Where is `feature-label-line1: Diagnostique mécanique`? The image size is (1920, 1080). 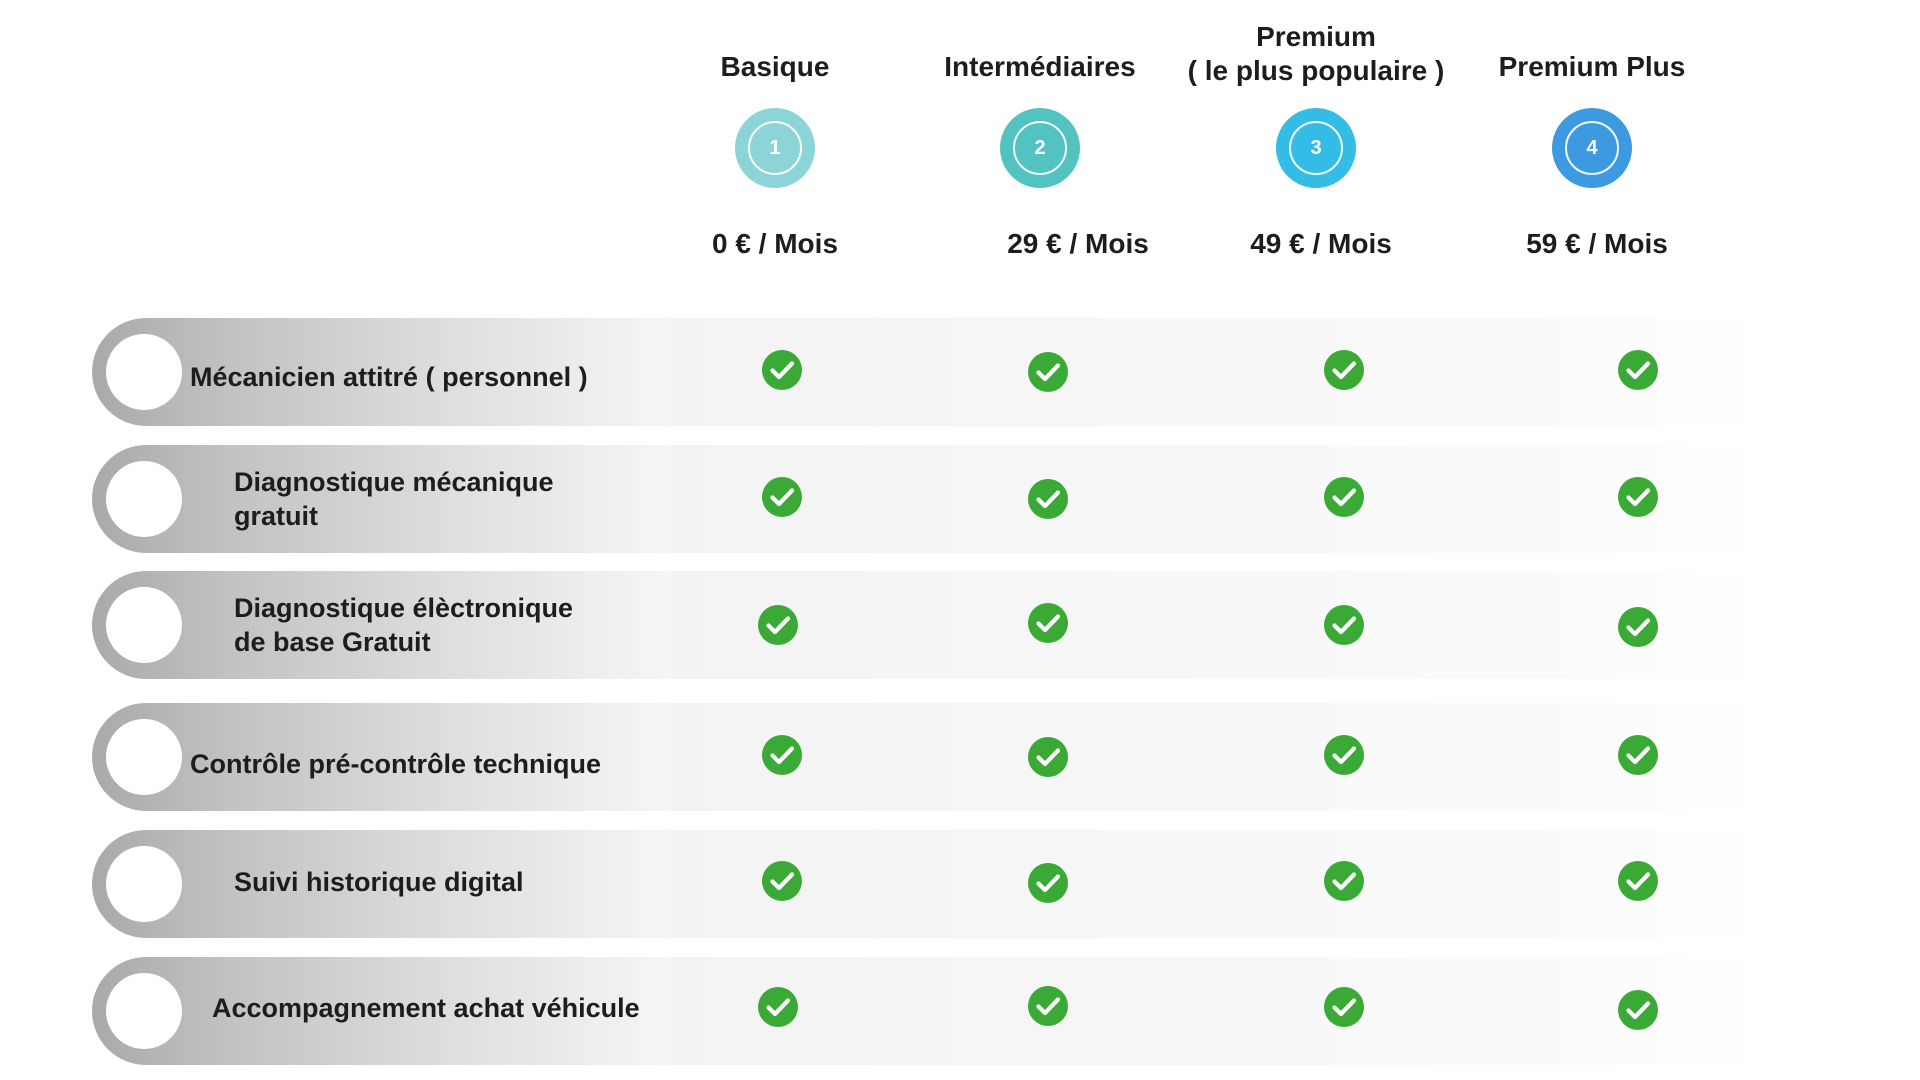
feature-label-line1: Diagnostique mécanique is located at coordinates (394, 482).